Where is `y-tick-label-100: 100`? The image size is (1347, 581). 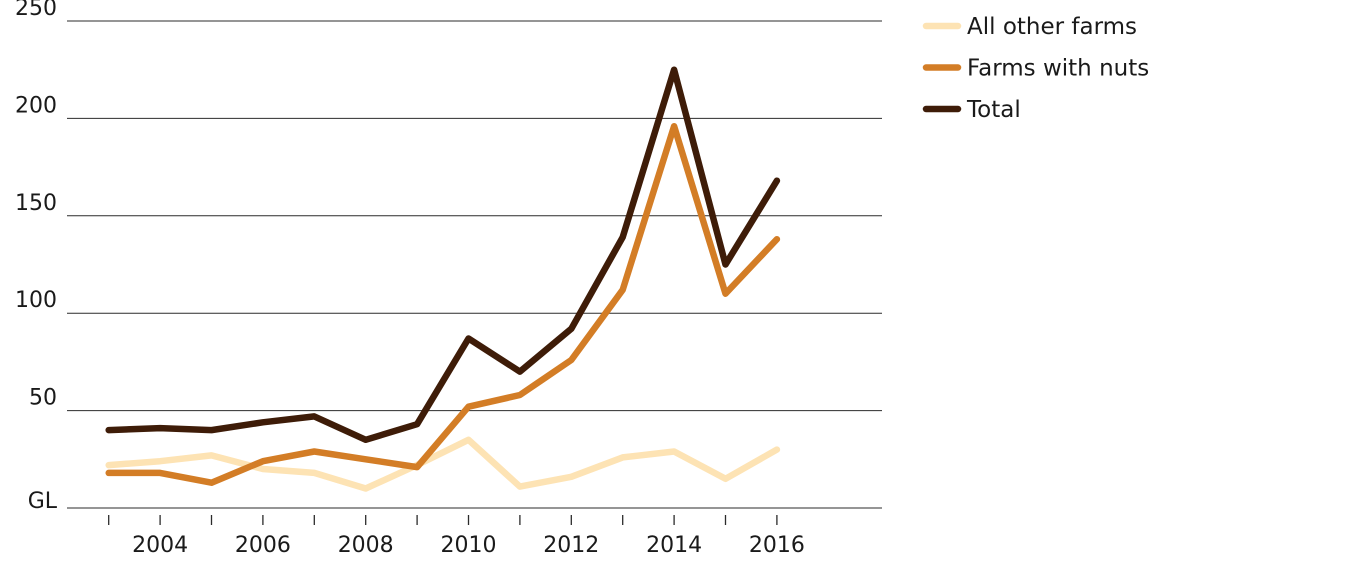 y-tick-label-100: 100 is located at coordinates (36, 300).